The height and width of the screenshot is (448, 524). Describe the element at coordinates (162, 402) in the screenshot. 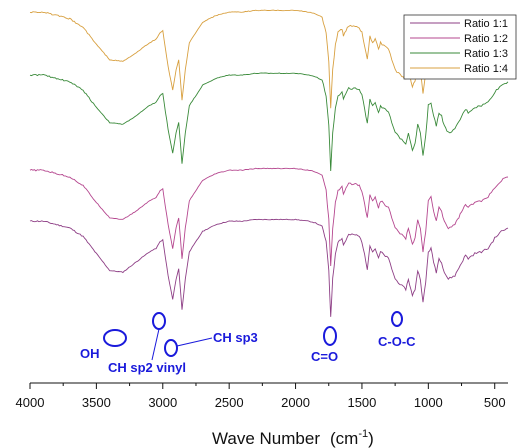

I see `x-tick-label: 3000` at that location.